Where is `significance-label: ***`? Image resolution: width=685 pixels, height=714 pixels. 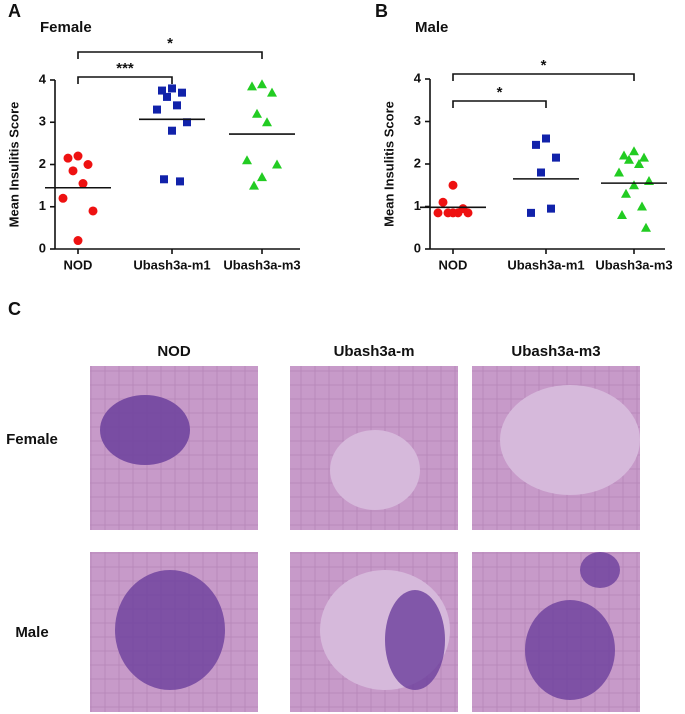 significance-label: *** is located at coordinates (125, 68).